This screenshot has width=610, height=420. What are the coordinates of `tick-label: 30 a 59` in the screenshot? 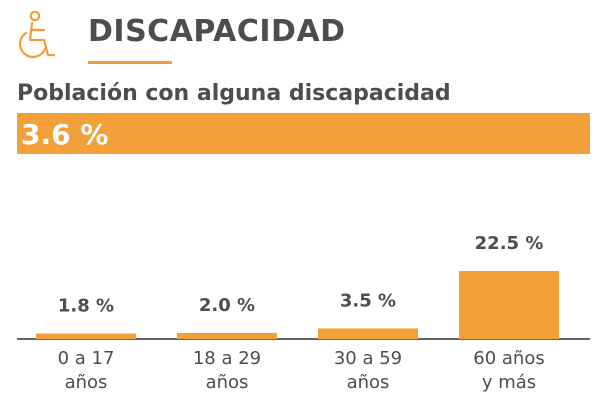 It's located at (368, 358).